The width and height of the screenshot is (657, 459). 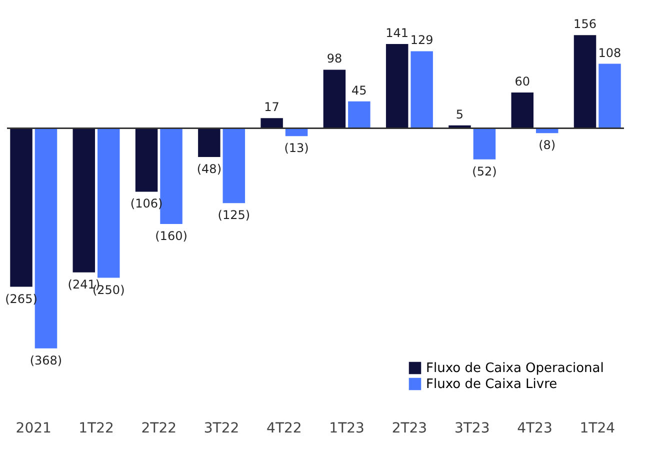 What do you see at coordinates (359, 90) in the screenshot?
I see `data-label: 45` at bounding box center [359, 90].